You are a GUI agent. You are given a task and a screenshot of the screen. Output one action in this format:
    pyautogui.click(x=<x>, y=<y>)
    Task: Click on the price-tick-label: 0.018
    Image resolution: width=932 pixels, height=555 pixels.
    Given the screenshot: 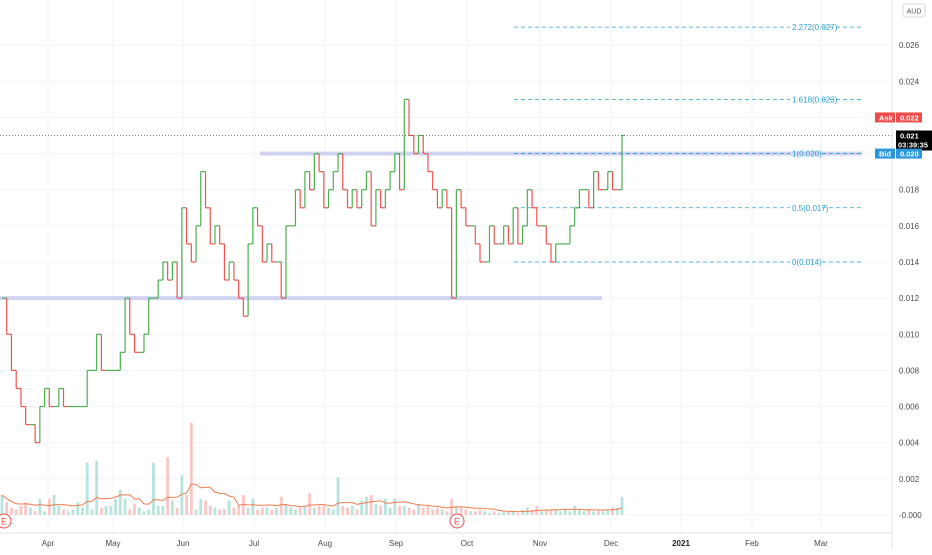 What is the action you would take?
    pyautogui.click(x=909, y=190)
    